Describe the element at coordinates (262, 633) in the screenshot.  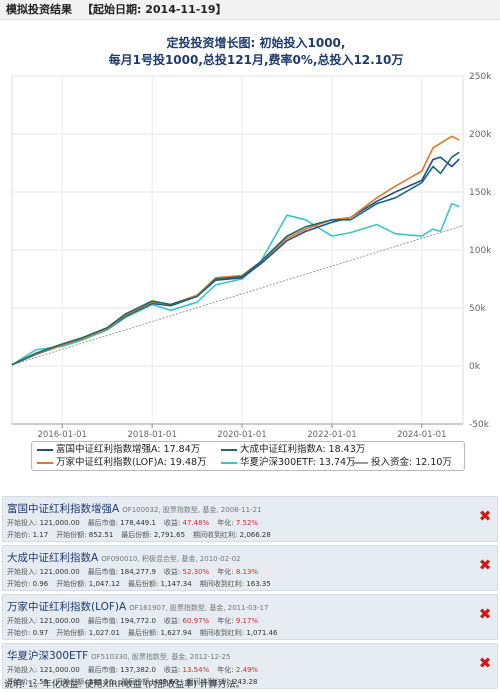
I see `dividend-value: 1,071.46` at that location.